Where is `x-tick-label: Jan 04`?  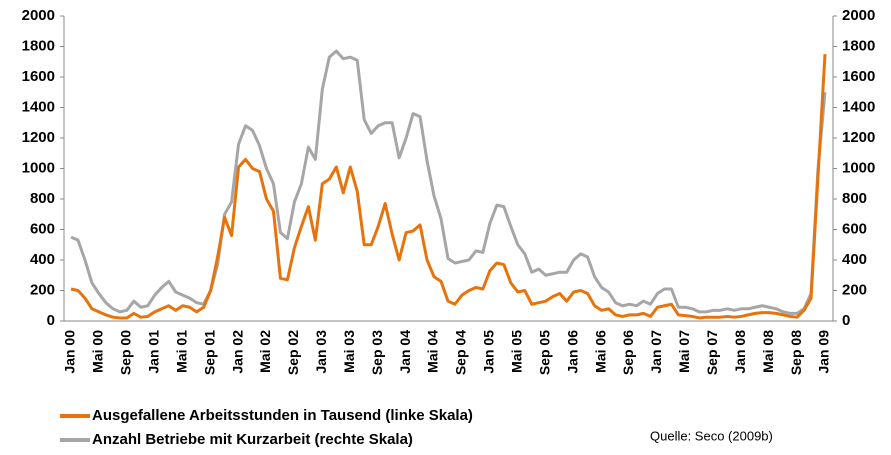 x-tick-label: Jan 04 is located at coordinates (405, 352).